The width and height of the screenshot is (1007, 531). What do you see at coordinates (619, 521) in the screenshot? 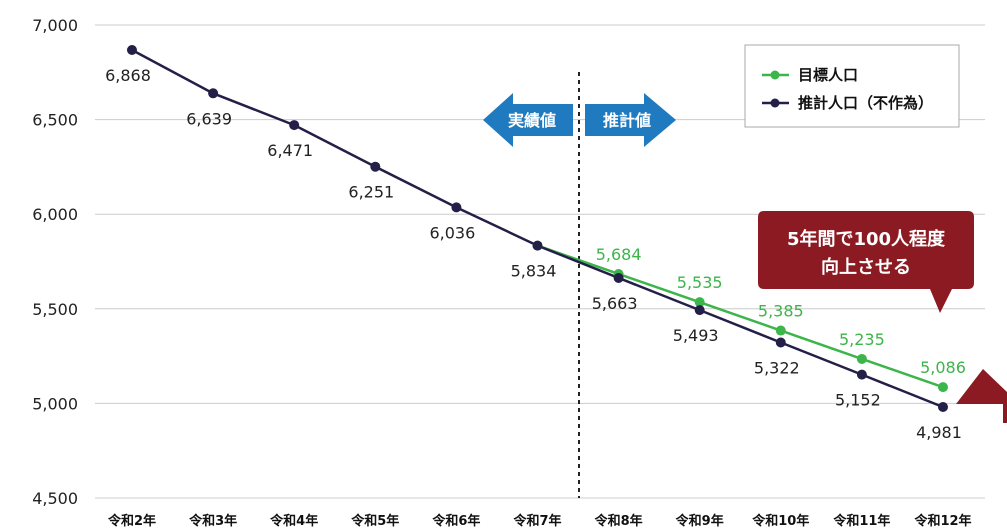
I see `x-tick-label: 令和8年` at bounding box center [619, 521].